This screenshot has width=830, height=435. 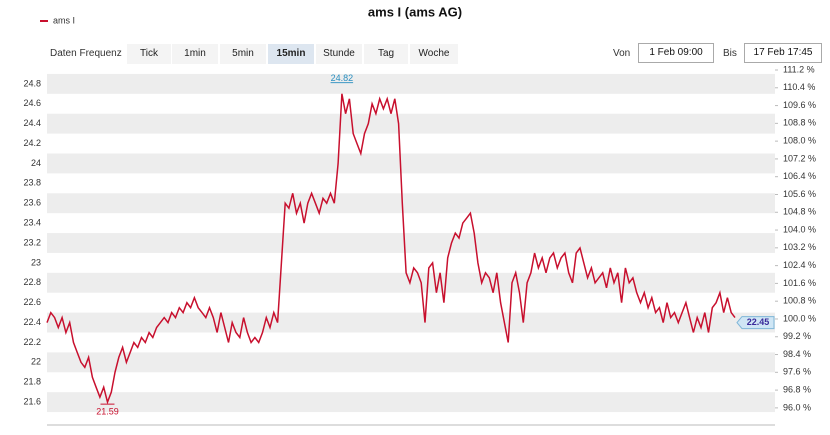 I want to click on y2-tick-label: 108.0 %, so click(x=799, y=141).